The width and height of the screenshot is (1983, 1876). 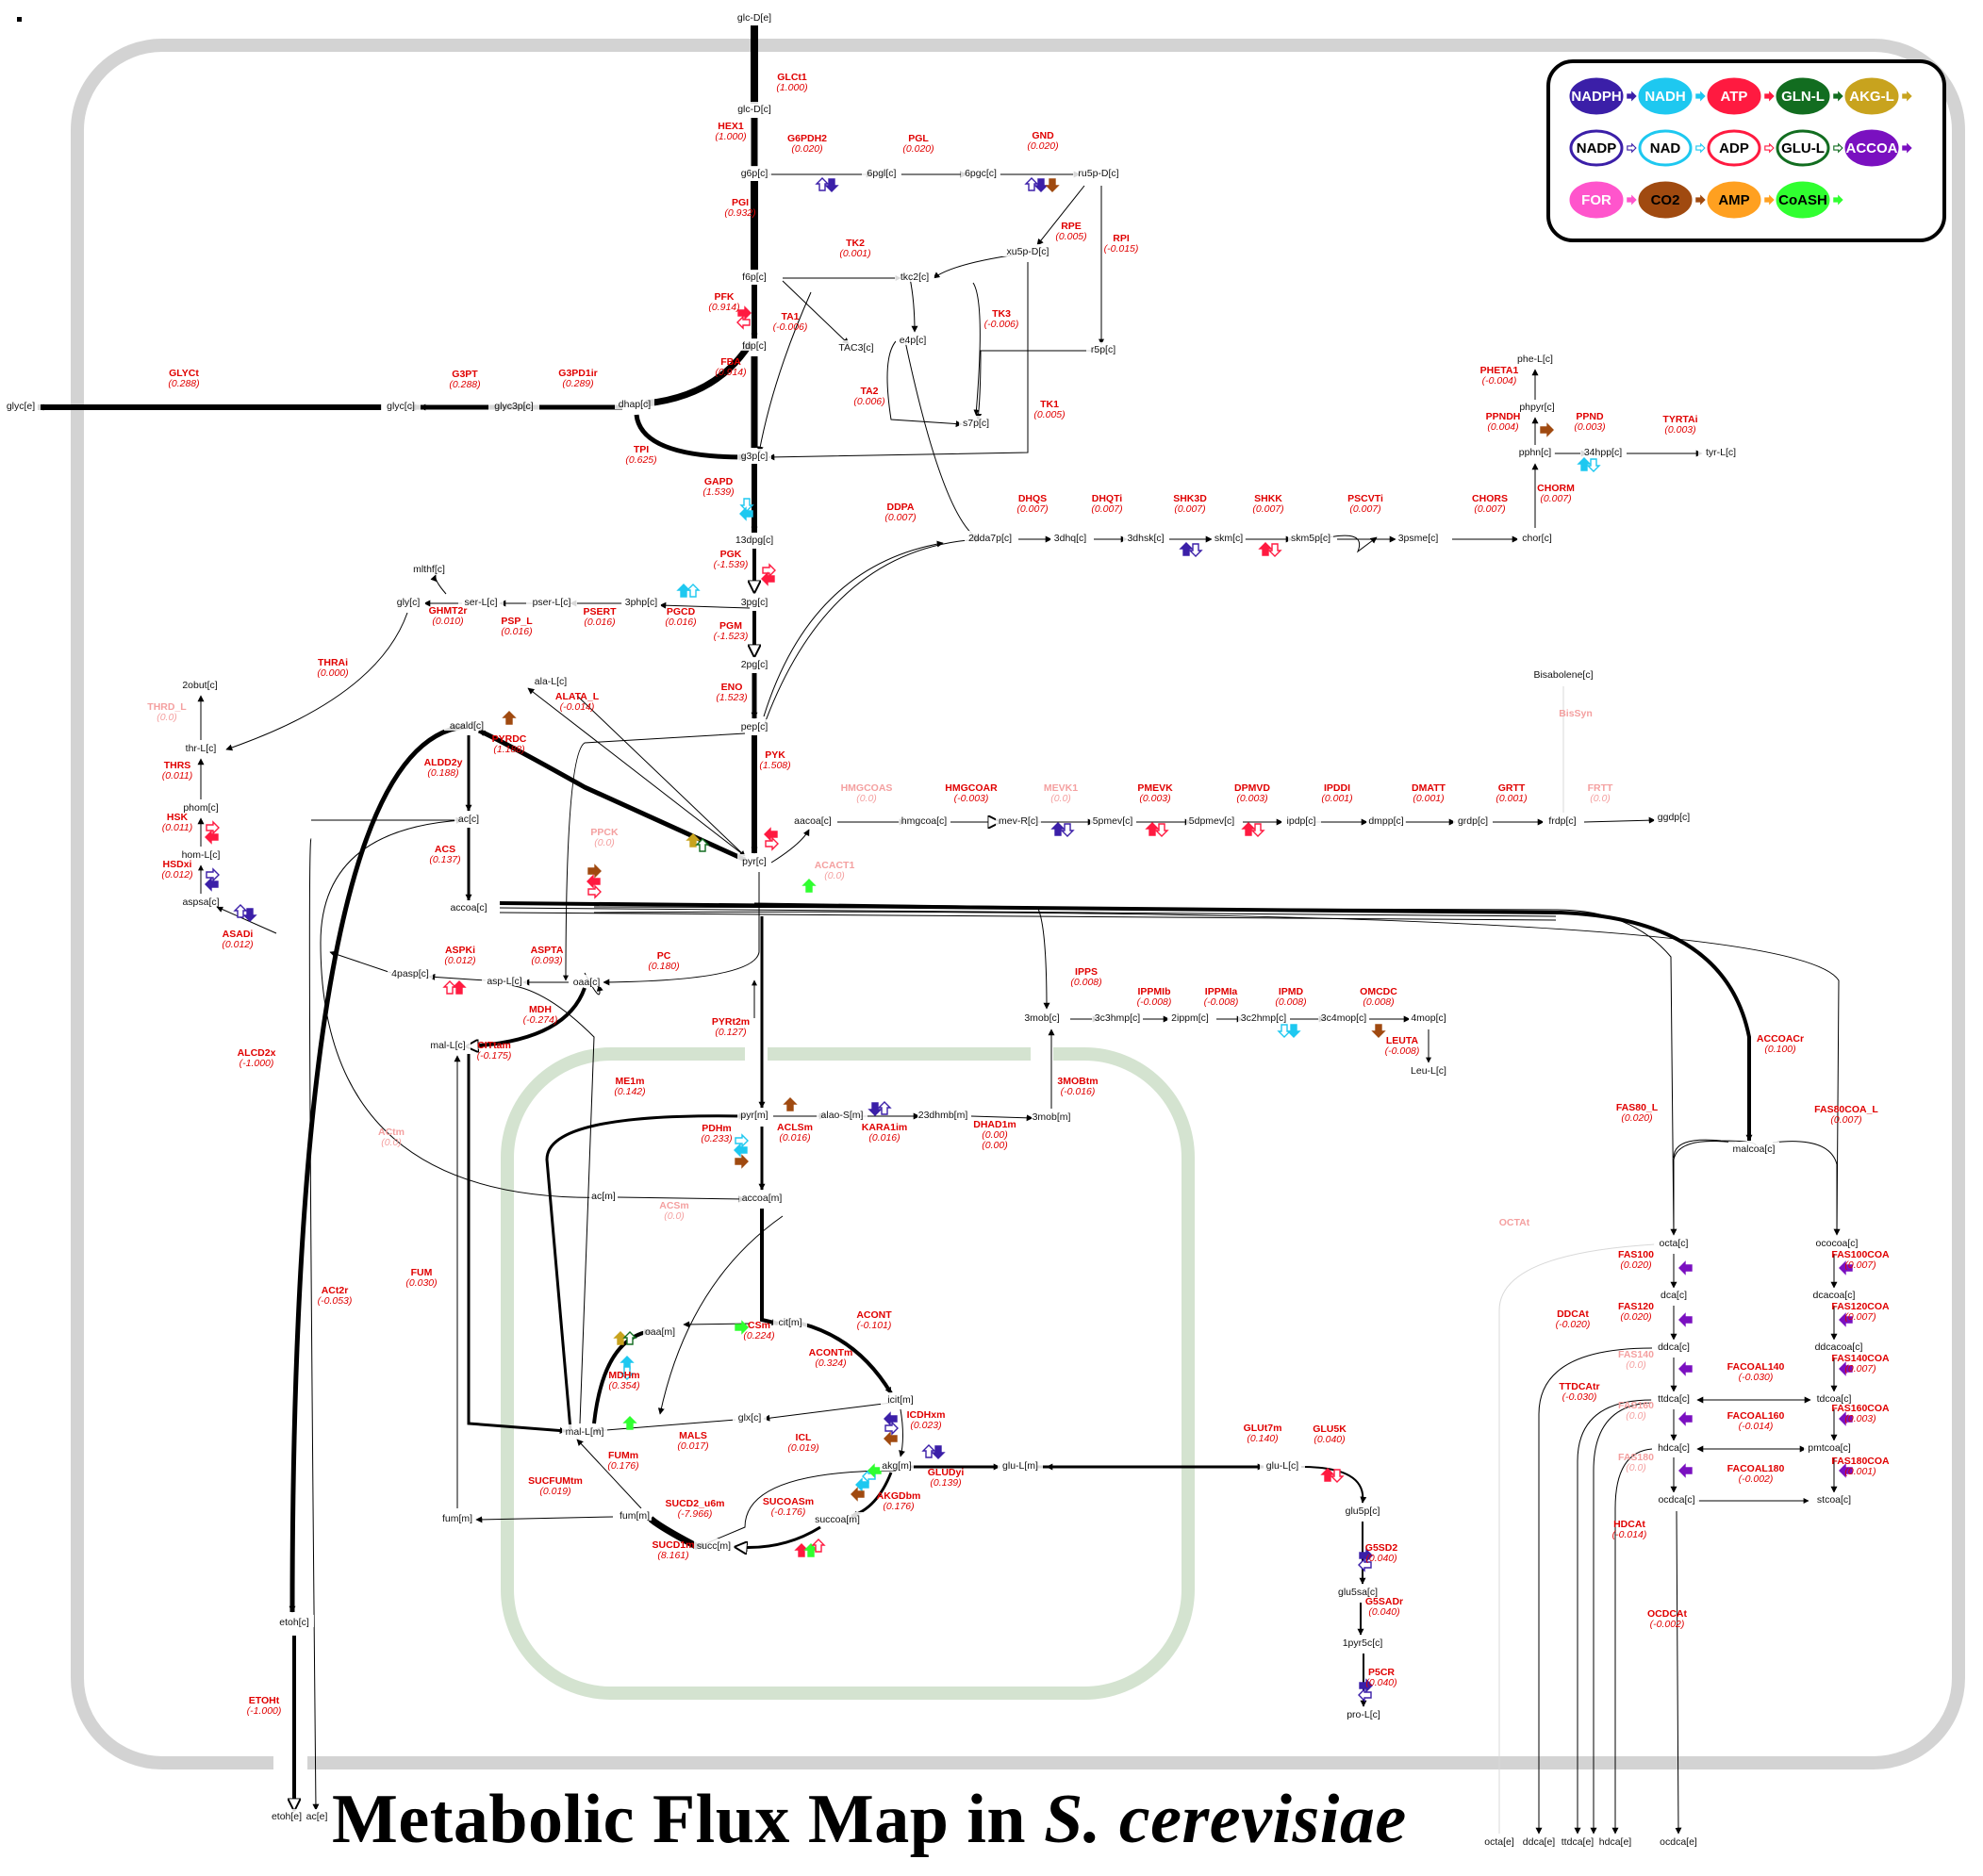 What do you see at coordinates (1113, 821) in the screenshot?
I see `metabolite-5pmev: 5pmev[c]` at bounding box center [1113, 821].